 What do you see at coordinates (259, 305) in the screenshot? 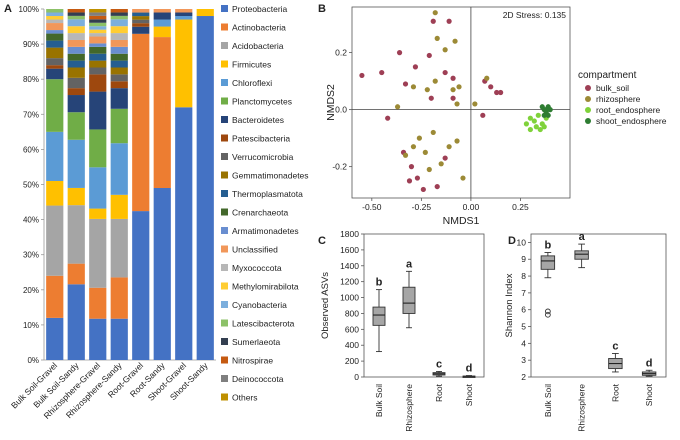
I see `legend-label: Cyanobacteria` at bounding box center [259, 305].